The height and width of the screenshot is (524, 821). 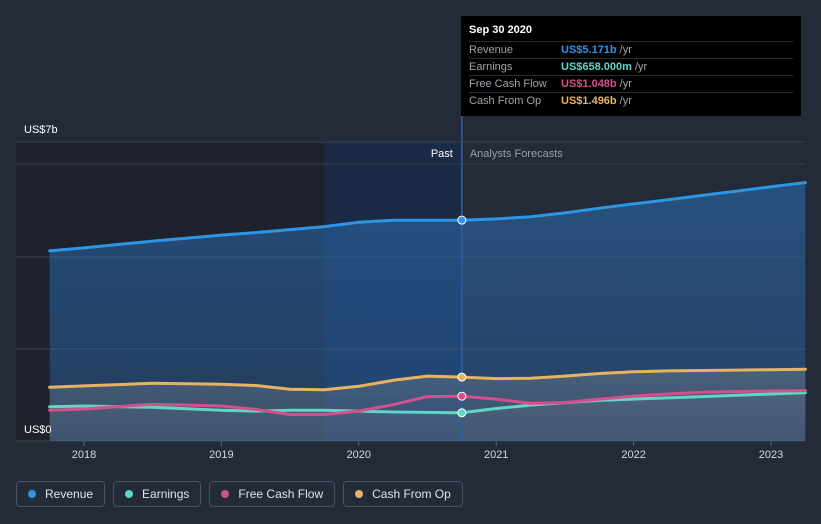 I want to click on tooltip-value: US$1.496b, so click(x=589, y=101).